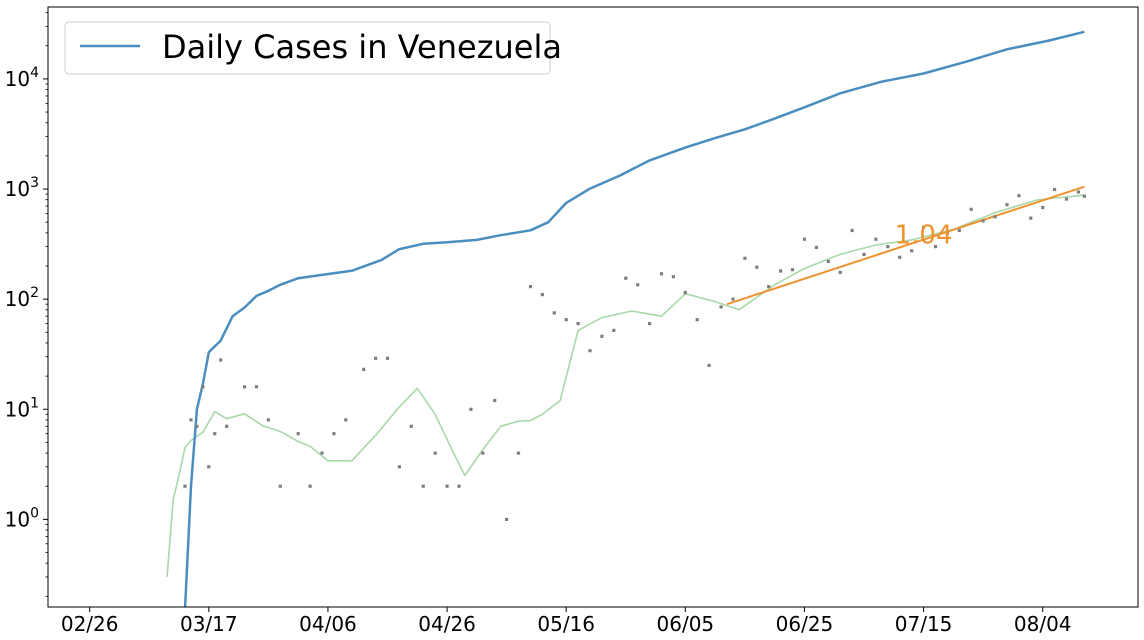 This screenshot has width=1144, height=640. I want to click on annotation-layer: 1.04, so click(924, 236).